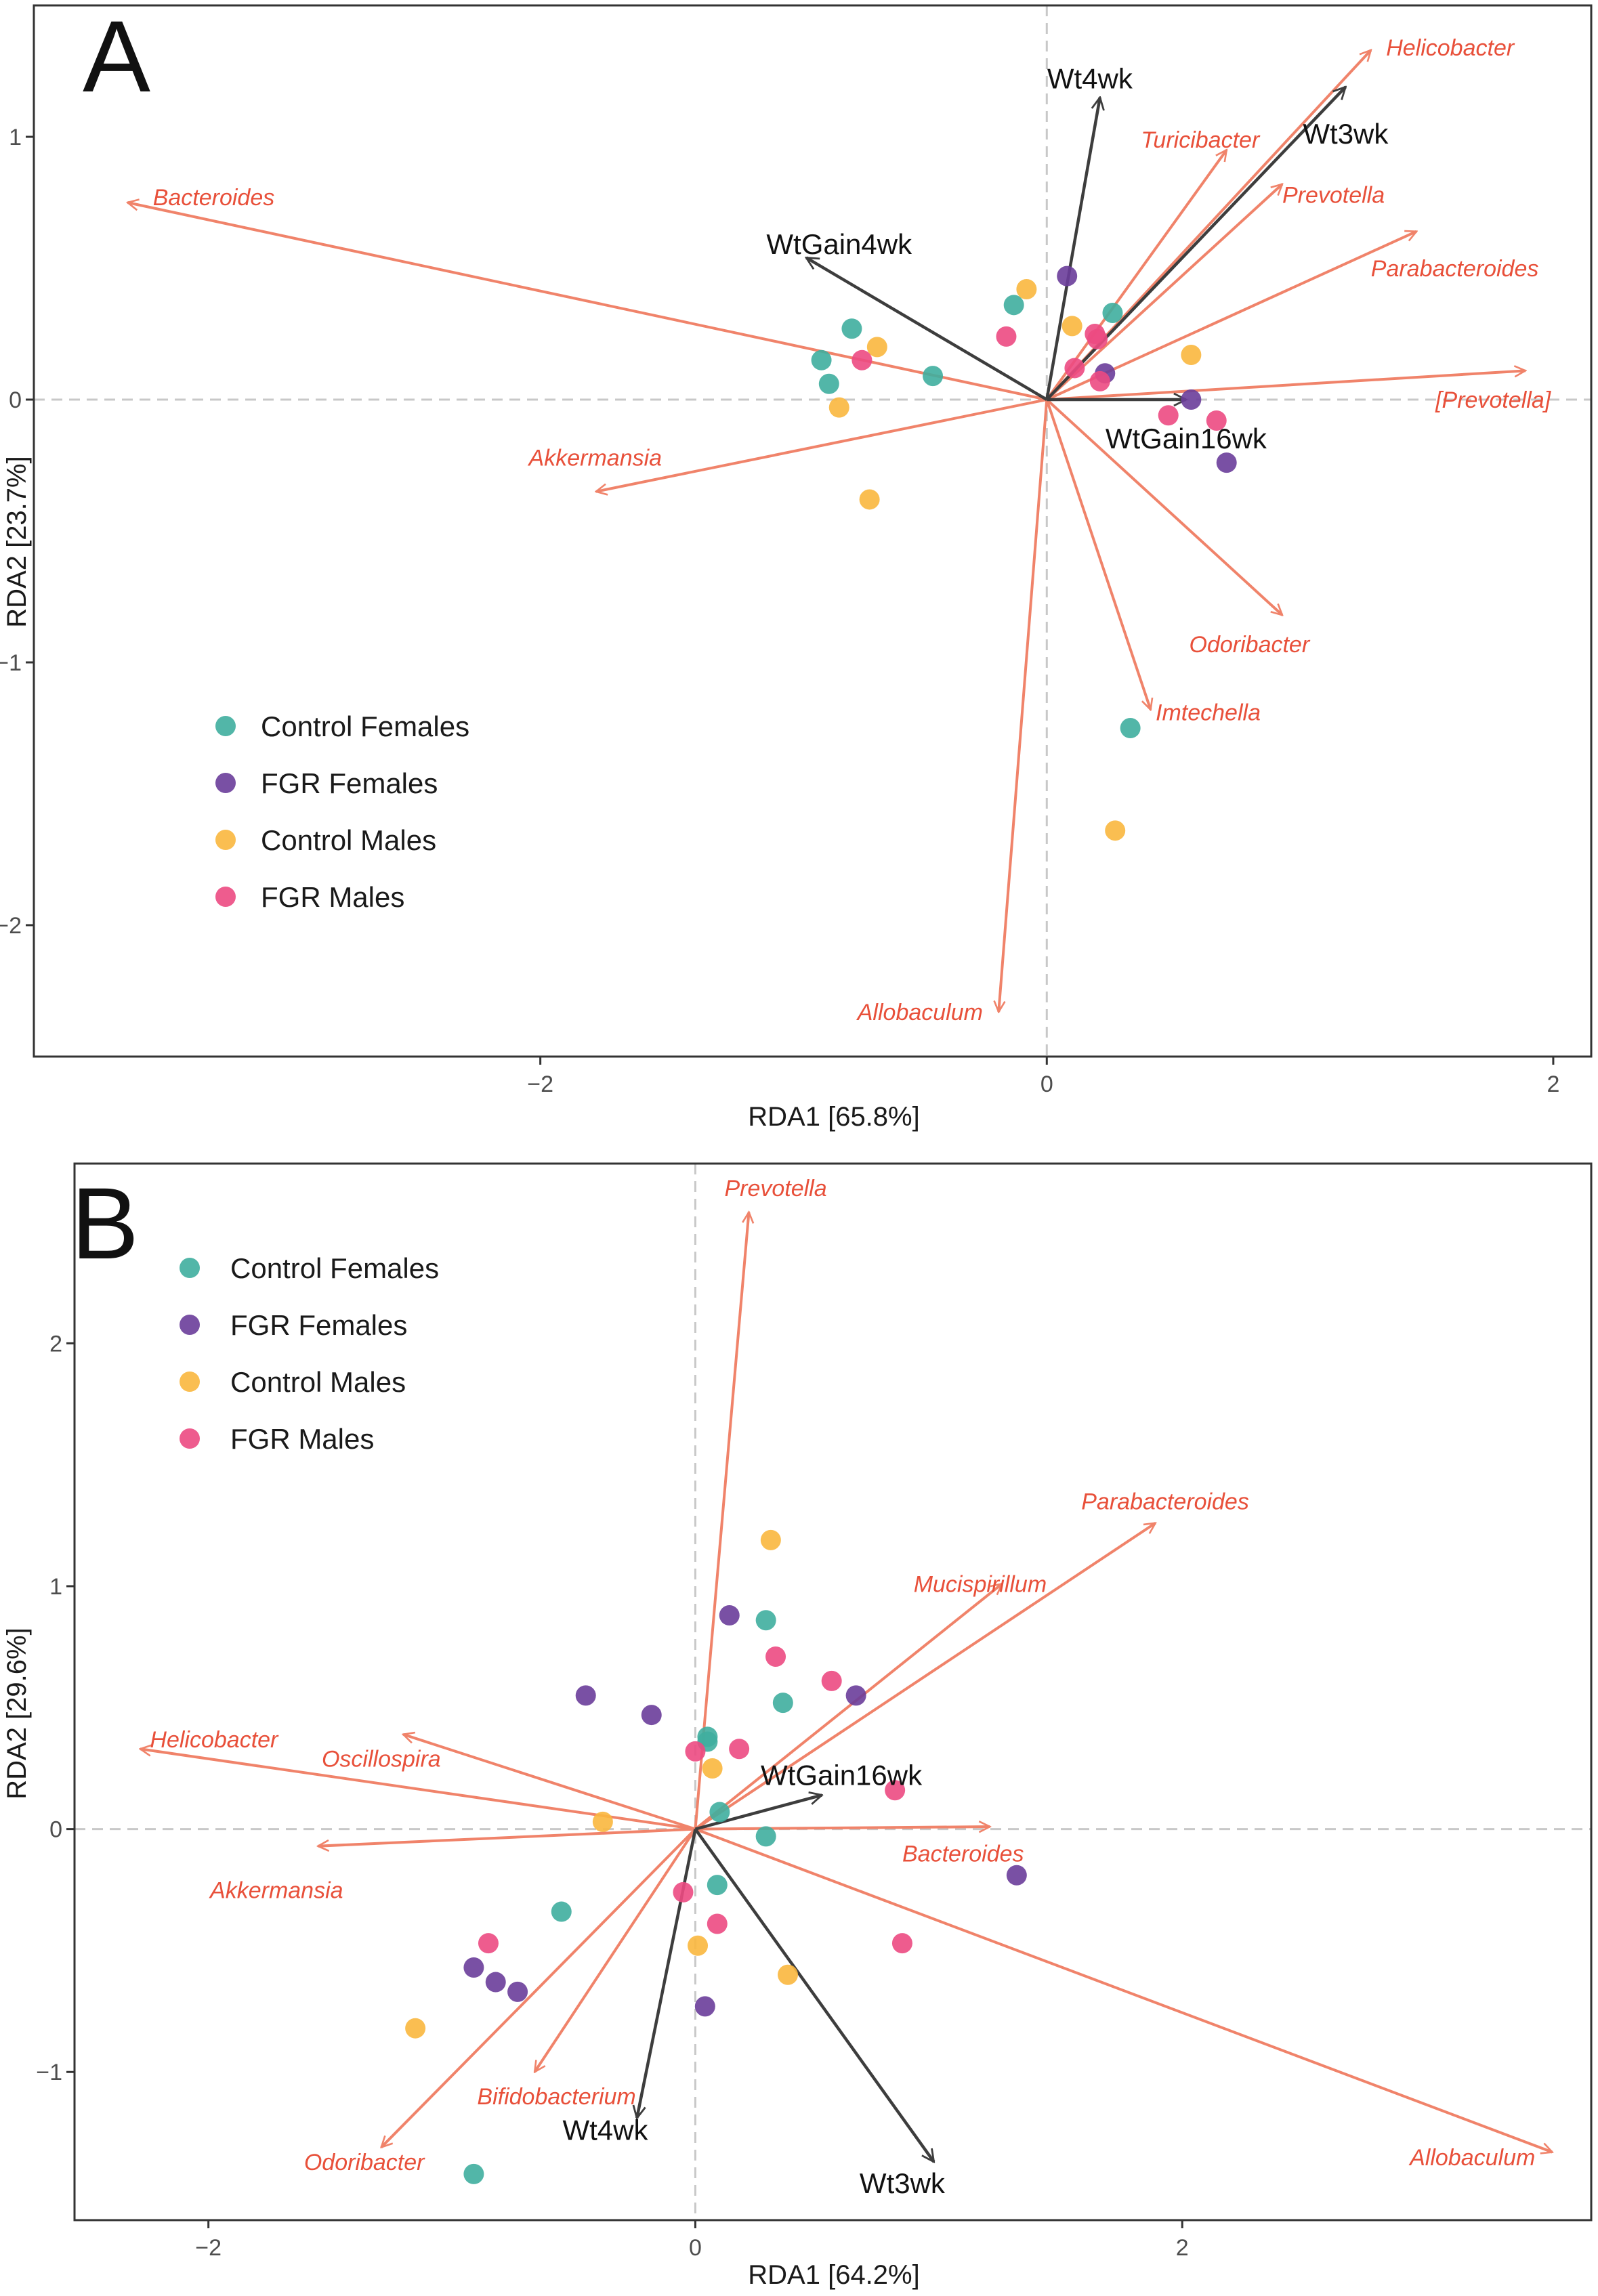 This screenshot has width=1598, height=2296. Describe the element at coordinates (318, 1382) in the screenshot. I see `legend-label: Control Males` at that location.